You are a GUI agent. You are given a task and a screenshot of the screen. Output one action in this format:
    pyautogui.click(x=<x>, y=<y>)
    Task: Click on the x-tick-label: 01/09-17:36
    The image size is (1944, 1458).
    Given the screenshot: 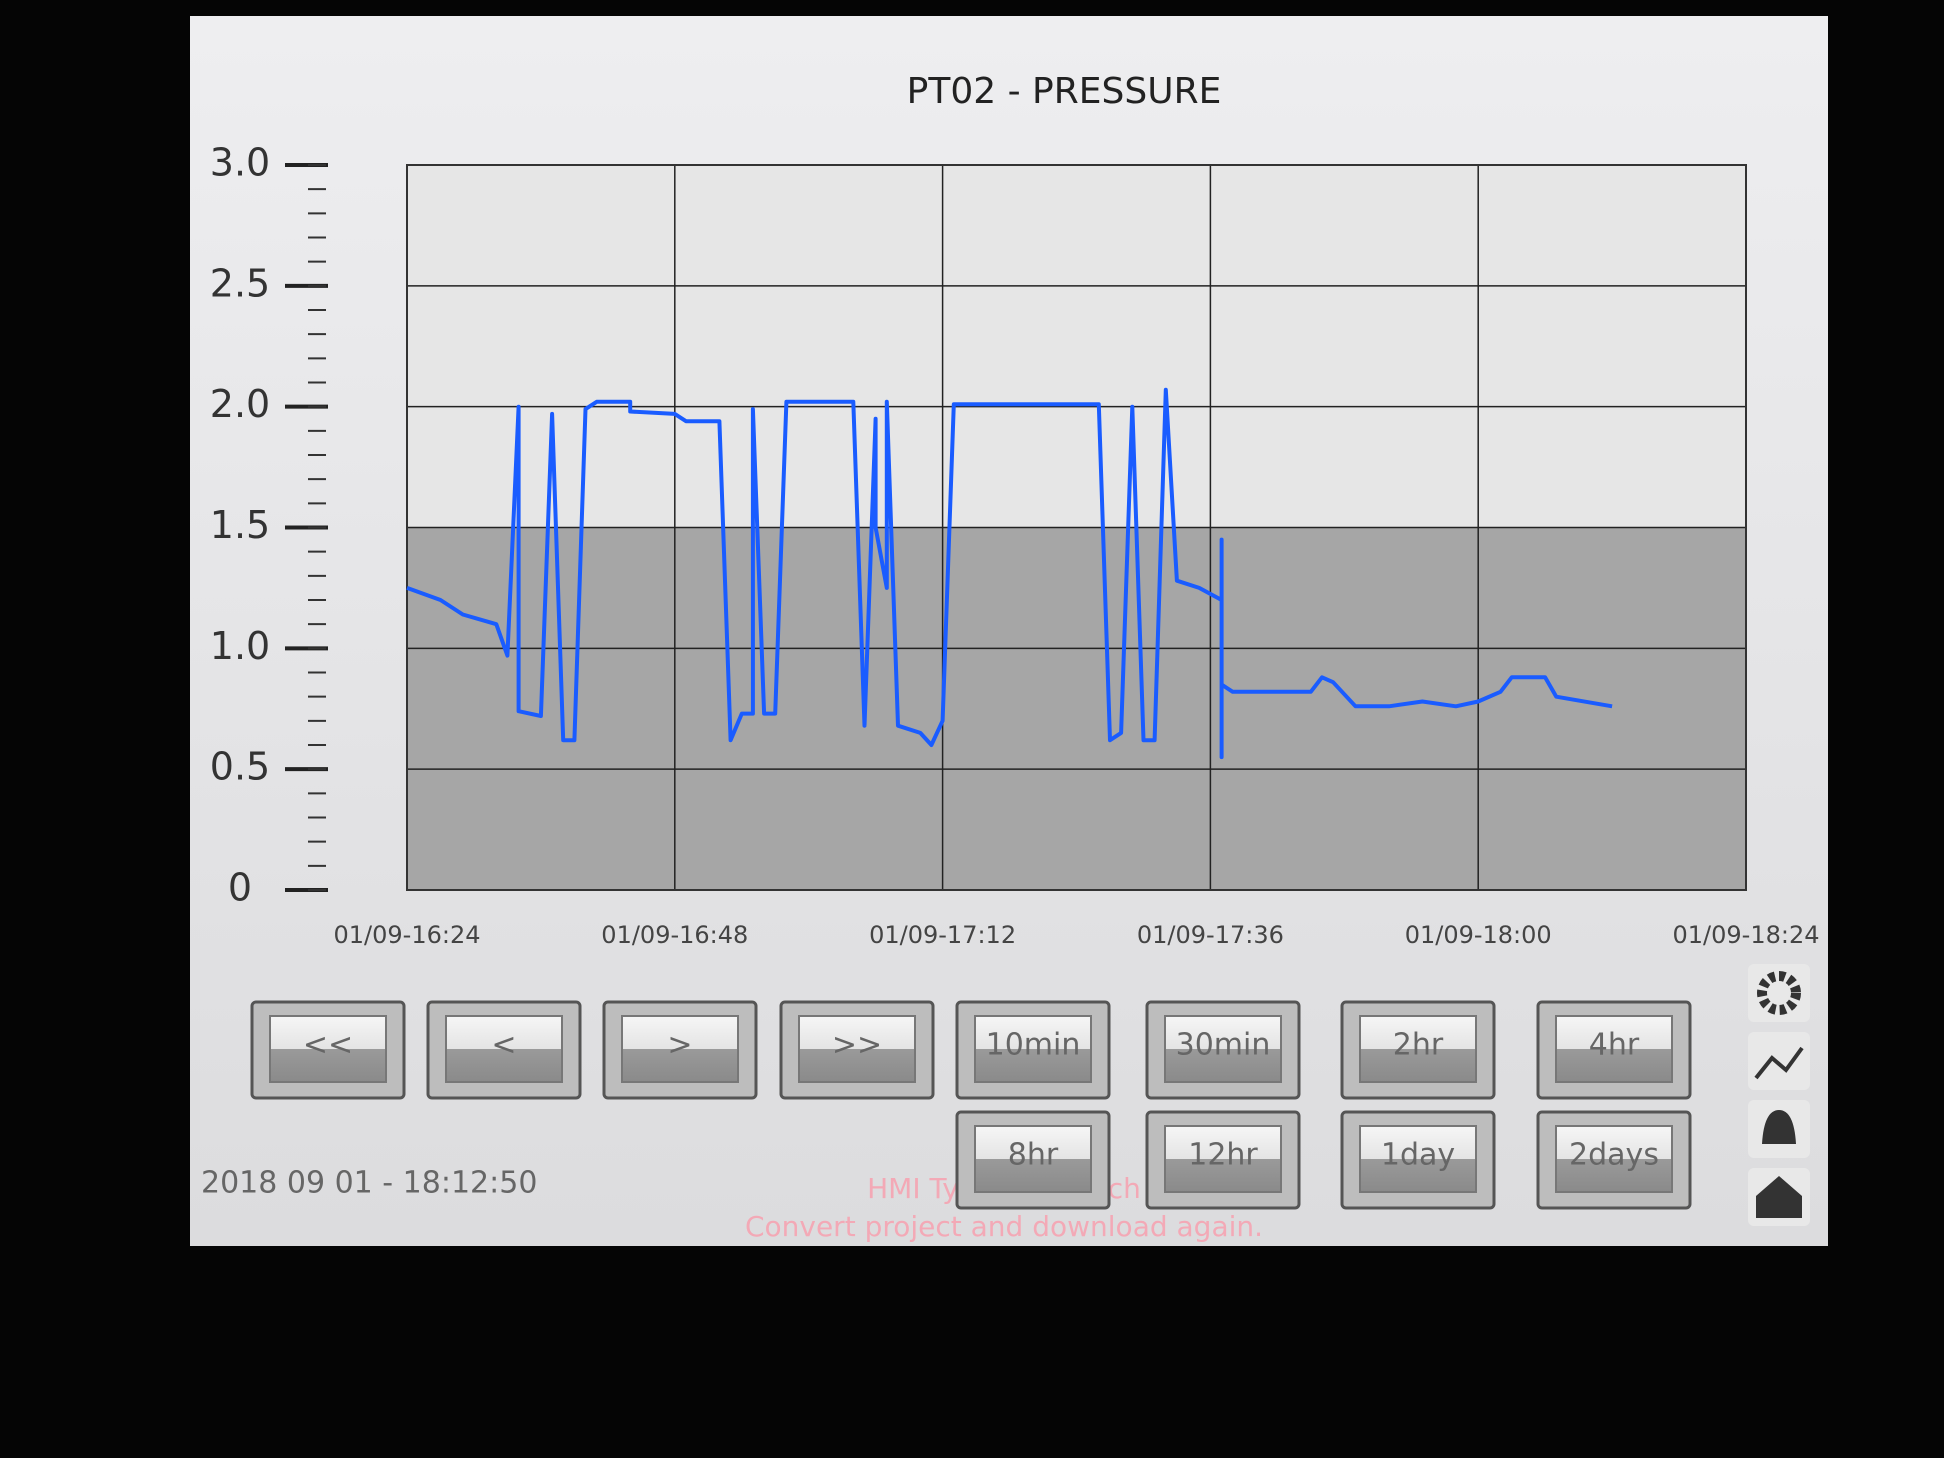 What is the action you would take?
    pyautogui.click(x=1210, y=935)
    